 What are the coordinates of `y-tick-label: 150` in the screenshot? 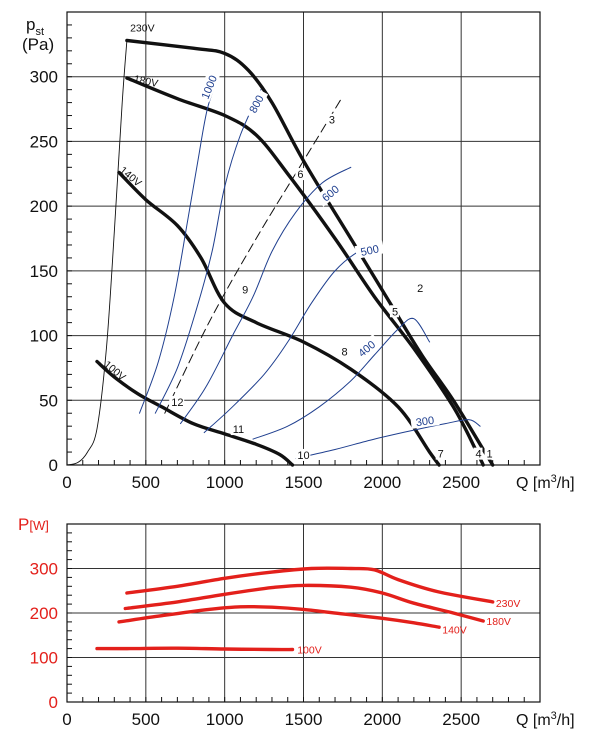 It's located at (44, 271).